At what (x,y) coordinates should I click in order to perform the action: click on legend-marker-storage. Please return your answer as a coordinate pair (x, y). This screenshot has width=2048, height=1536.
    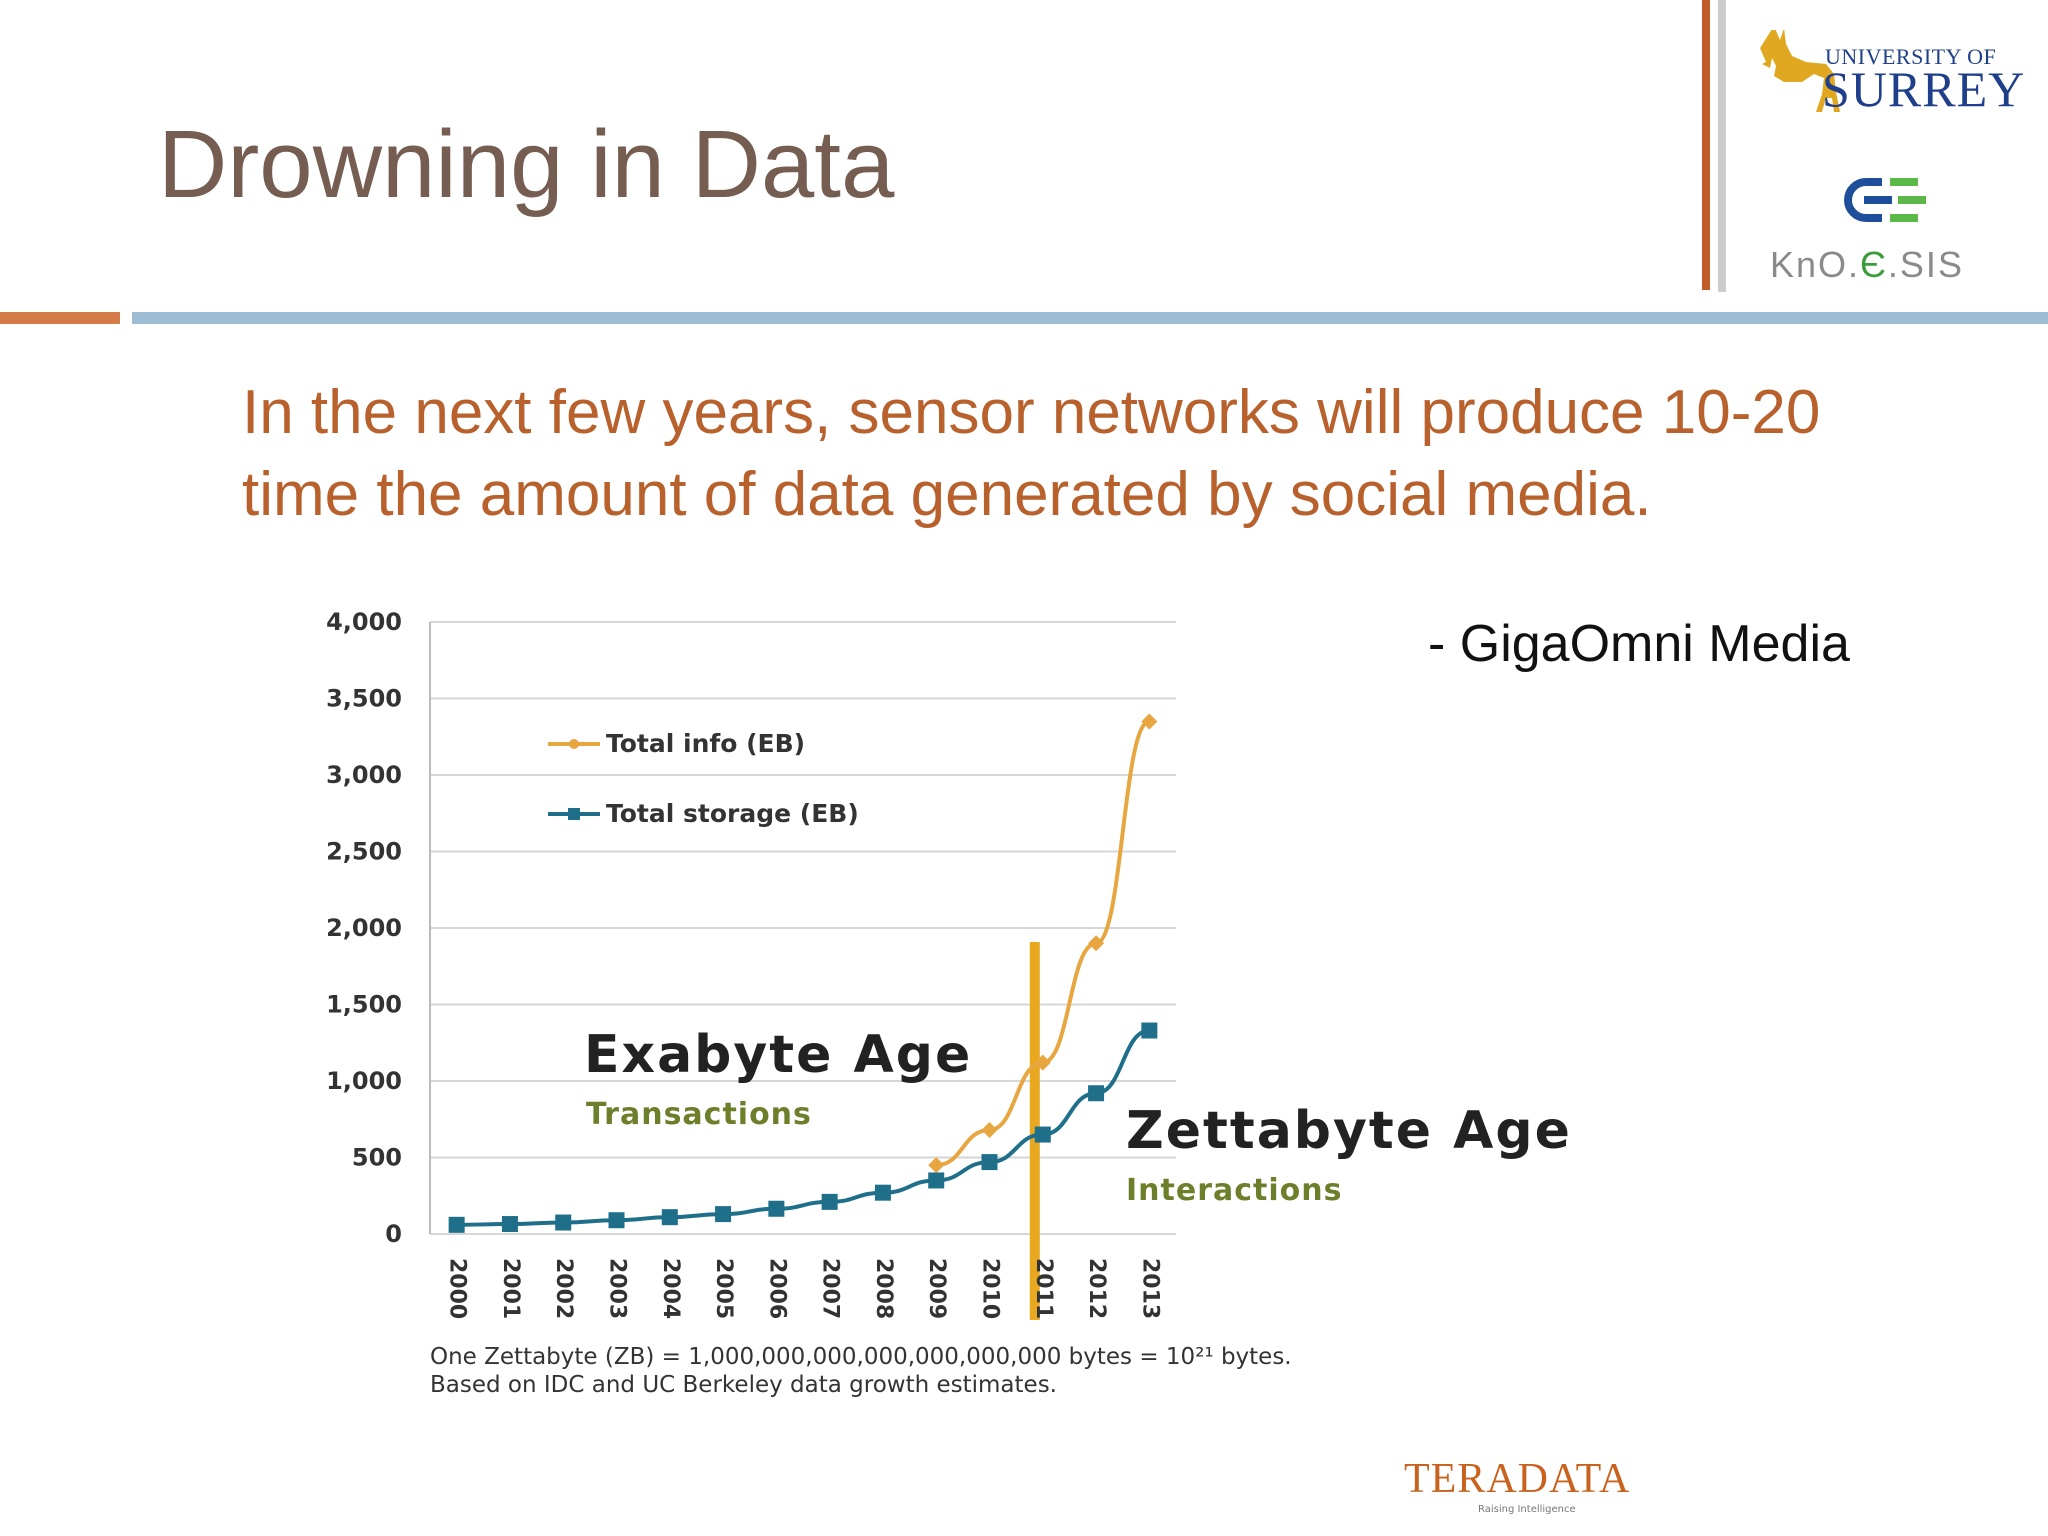
    Looking at the image, I should click on (574, 814).